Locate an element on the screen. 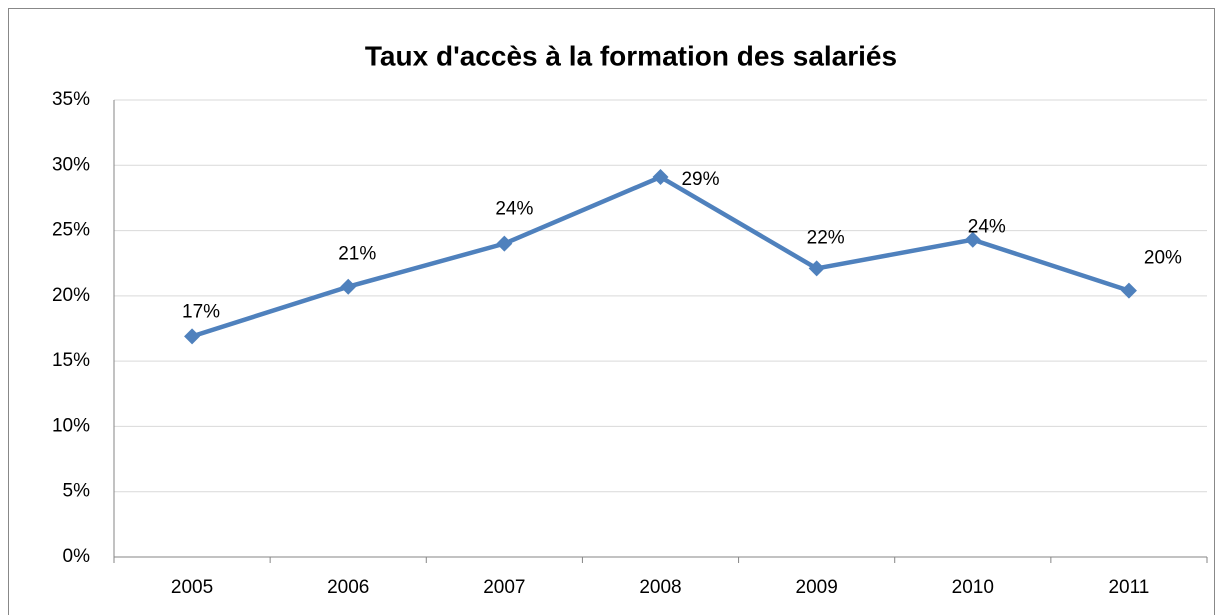 Image resolution: width=1222 pixels, height=615 pixels. x-tick-label: 2006 is located at coordinates (348, 587).